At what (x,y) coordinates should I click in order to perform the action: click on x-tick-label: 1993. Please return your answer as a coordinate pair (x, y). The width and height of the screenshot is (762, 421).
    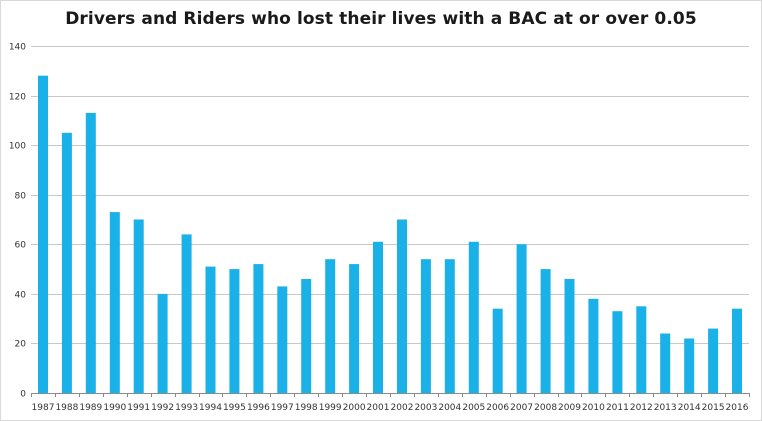
    Looking at the image, I should click on (186, 408).